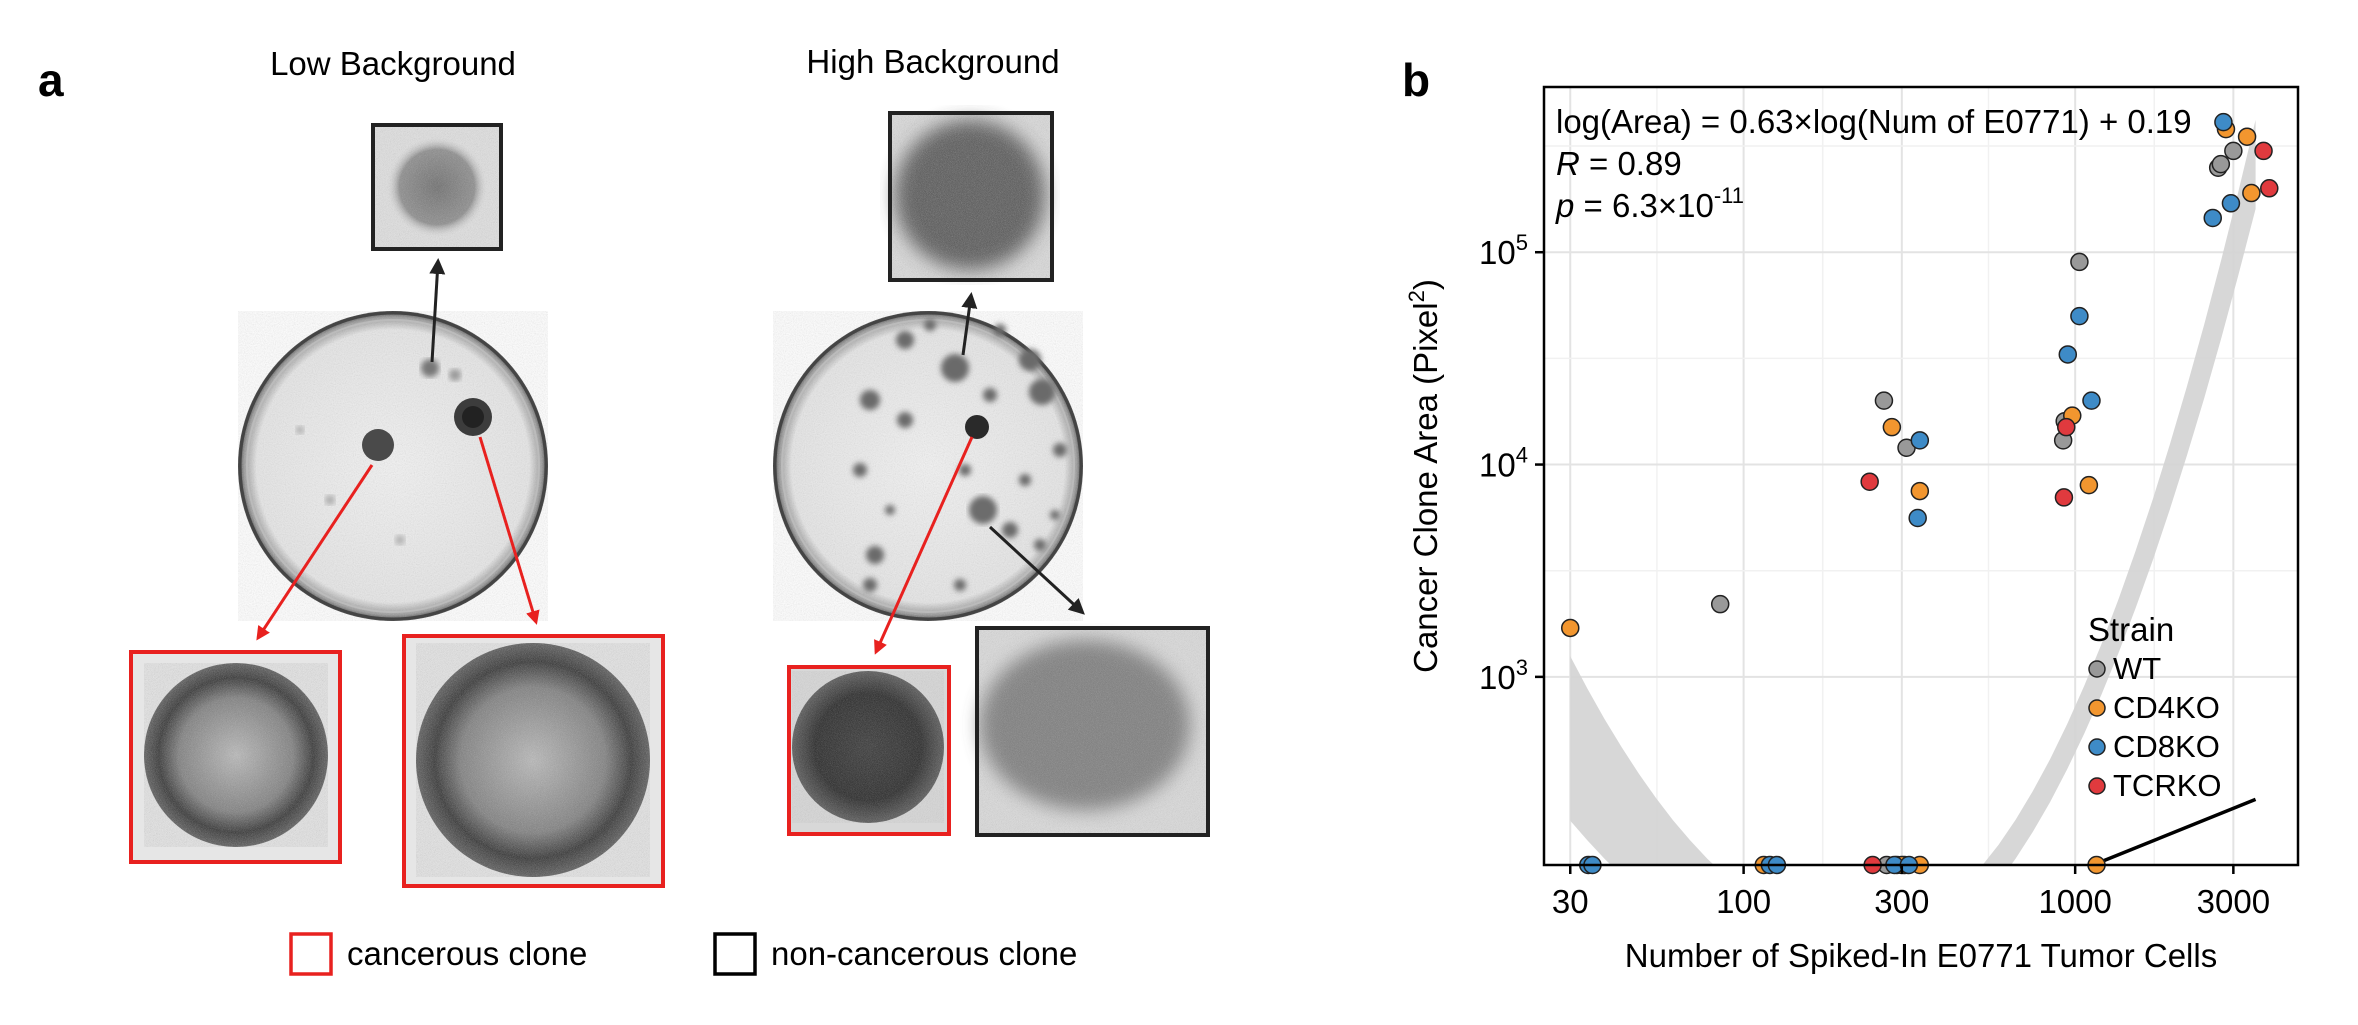  What do you see at coordinates (1643, 205) in the screenshot?
I see `p-value: = 6.3×10` at bounding box center [1643, 205].